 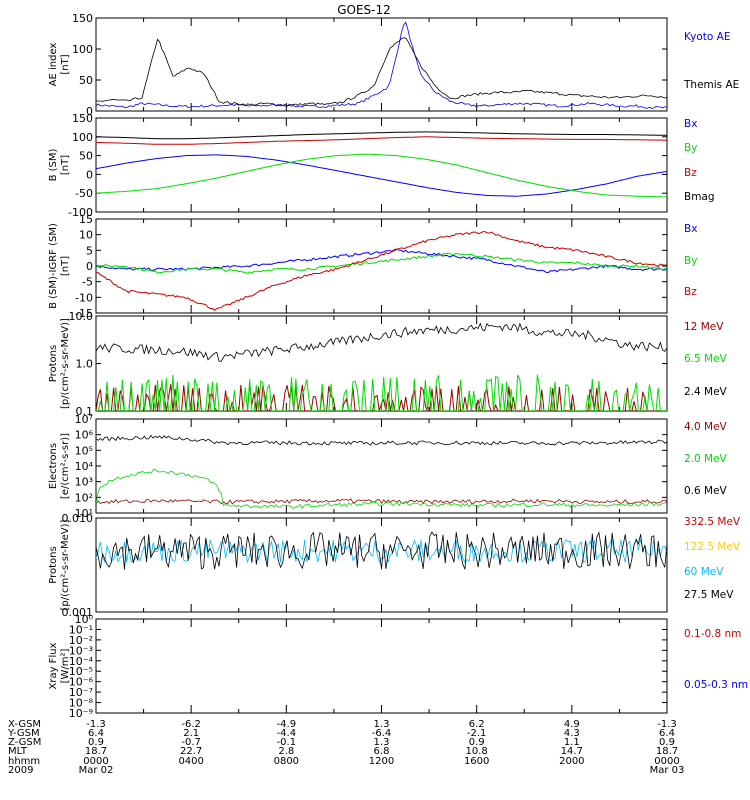 What do you see at coordinates (23, 733) in the screenshot?
I see `ephemeris-row-label: Y-GSM` at bounding box center [23, 733].